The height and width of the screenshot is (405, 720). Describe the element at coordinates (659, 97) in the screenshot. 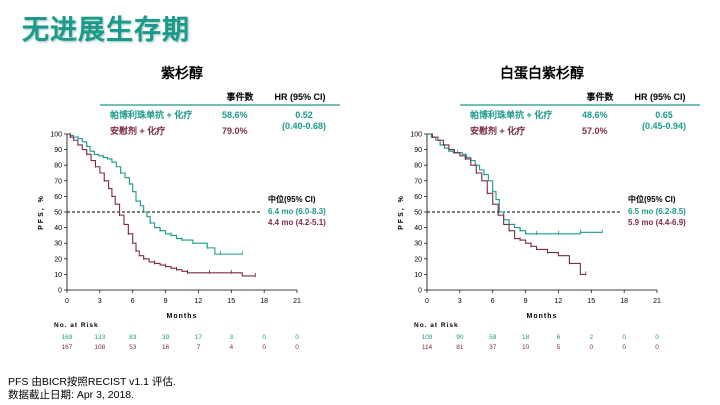

I see `hr-header: HR (95% CI)` at that location.